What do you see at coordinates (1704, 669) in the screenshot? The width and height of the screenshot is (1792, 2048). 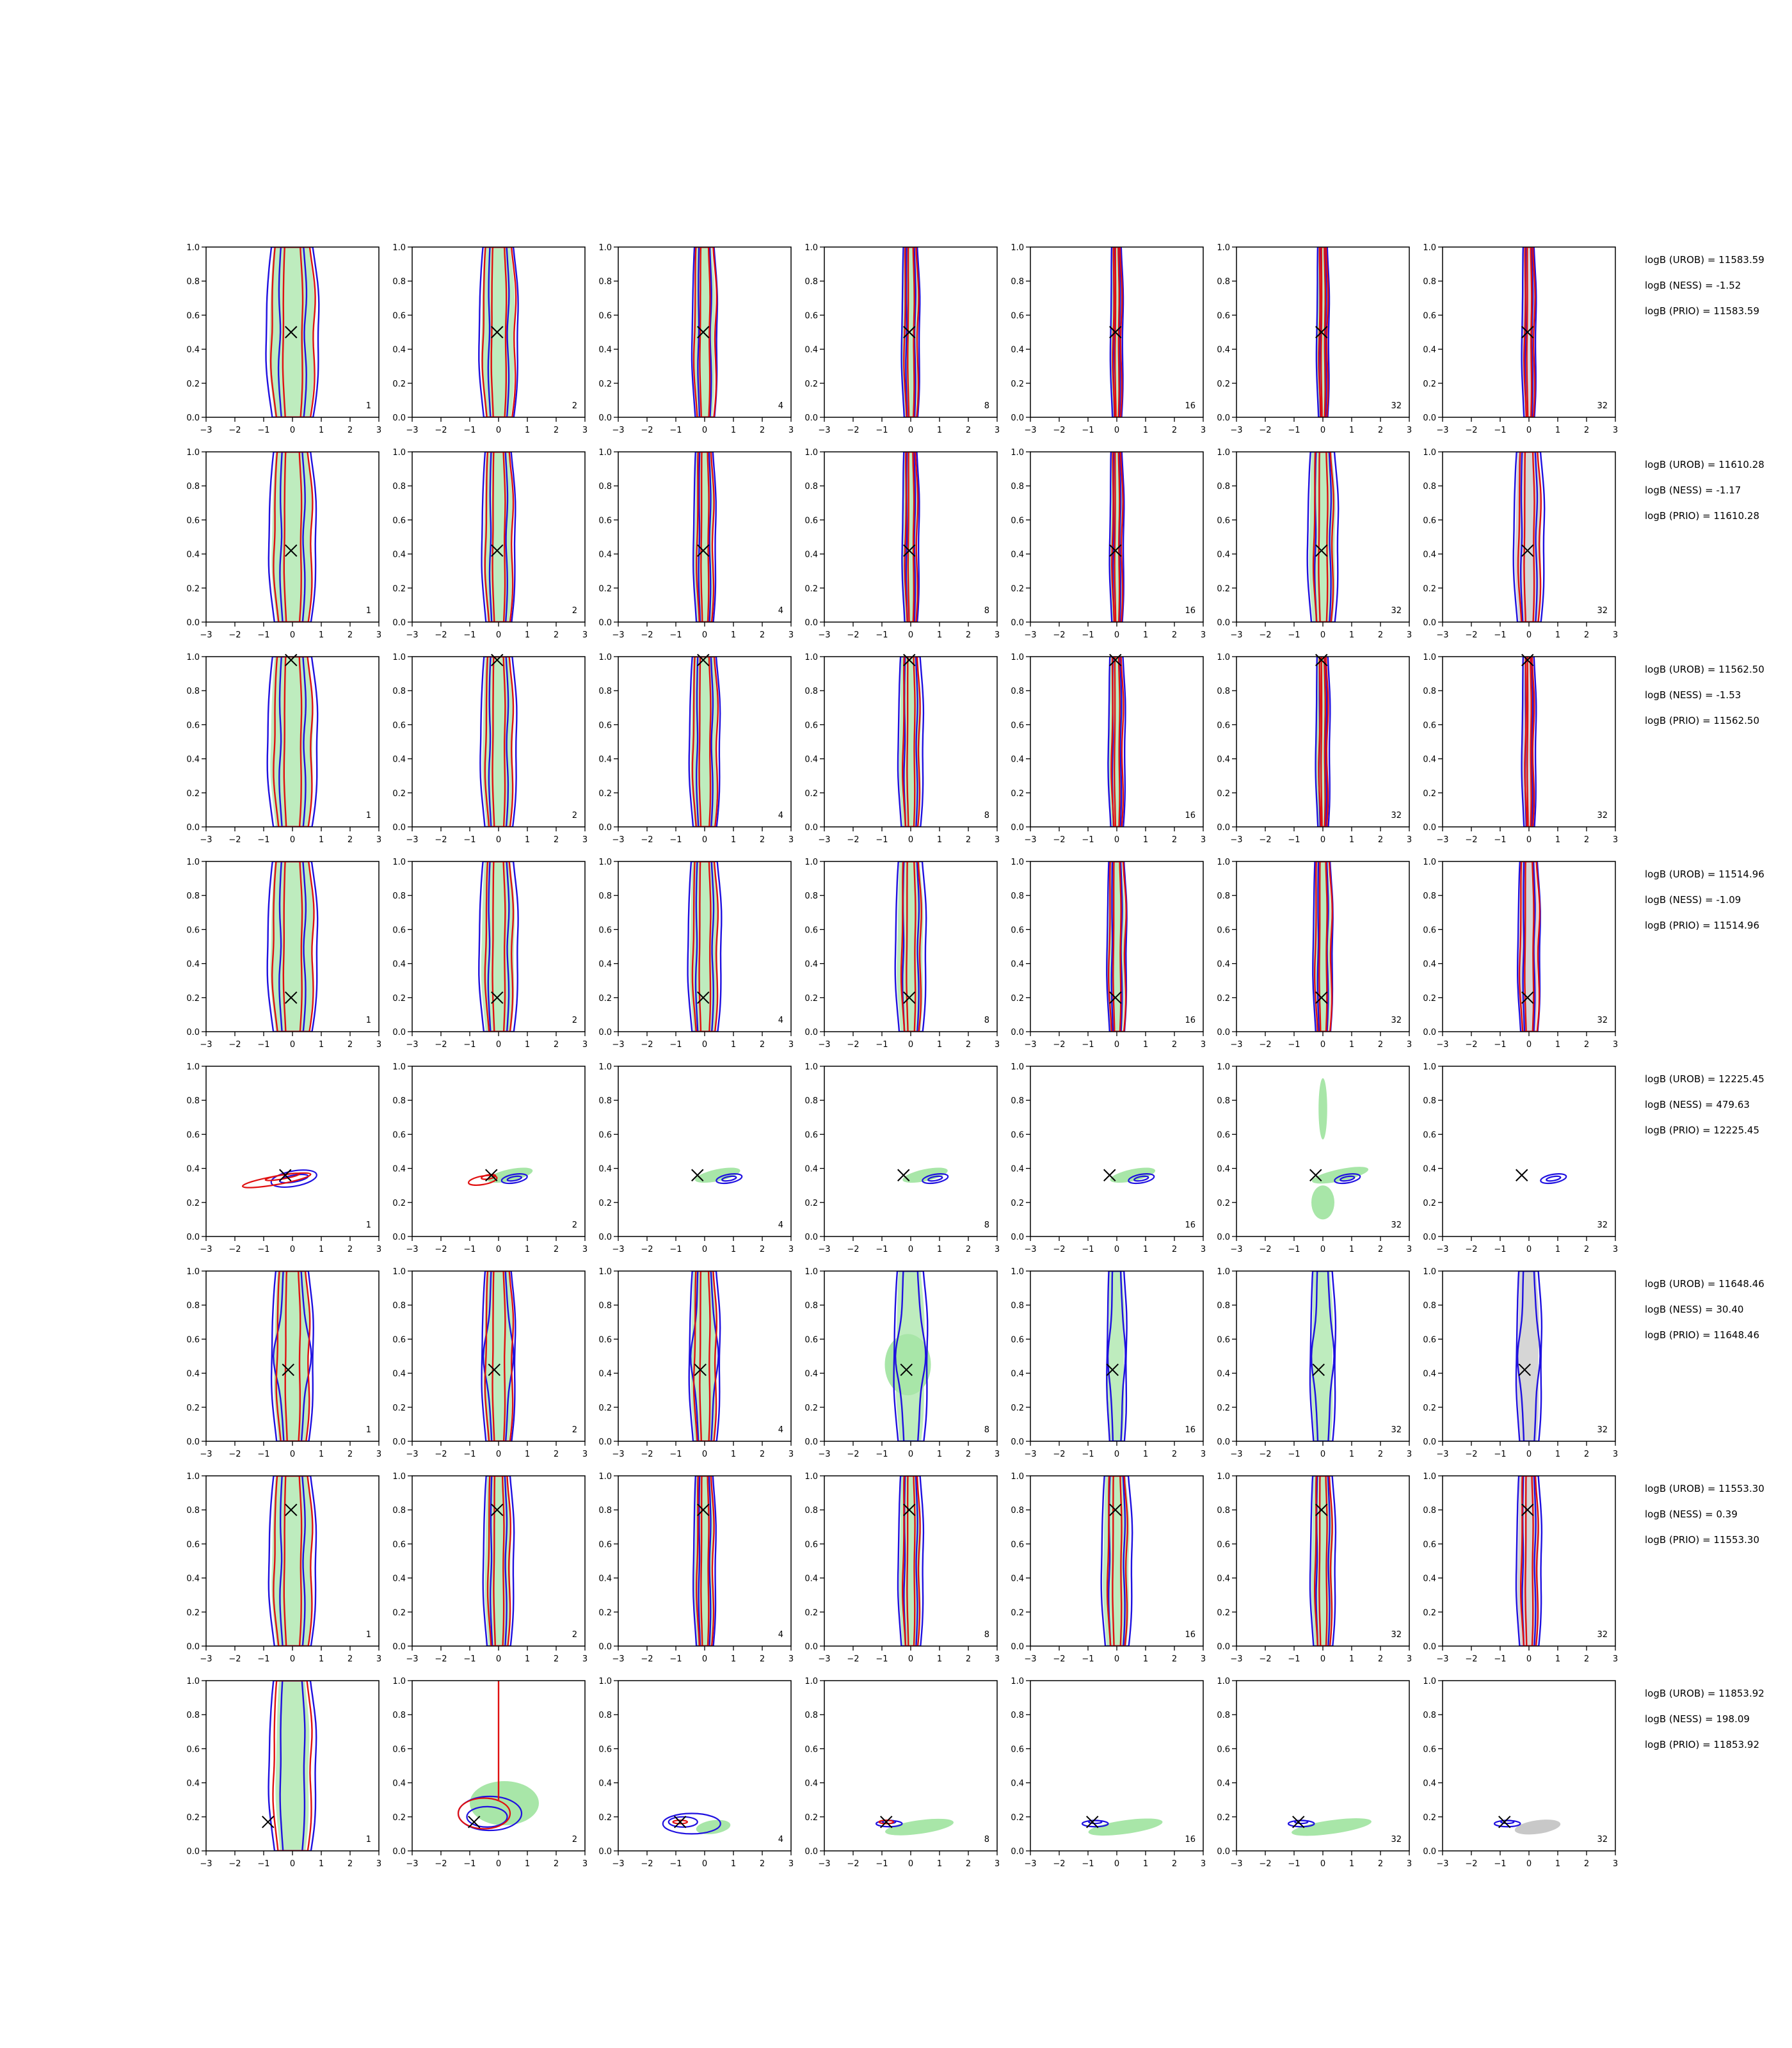 I see `evidence-urob: logB (UROB) = 11562.50` at bounding box center [1704, 669].